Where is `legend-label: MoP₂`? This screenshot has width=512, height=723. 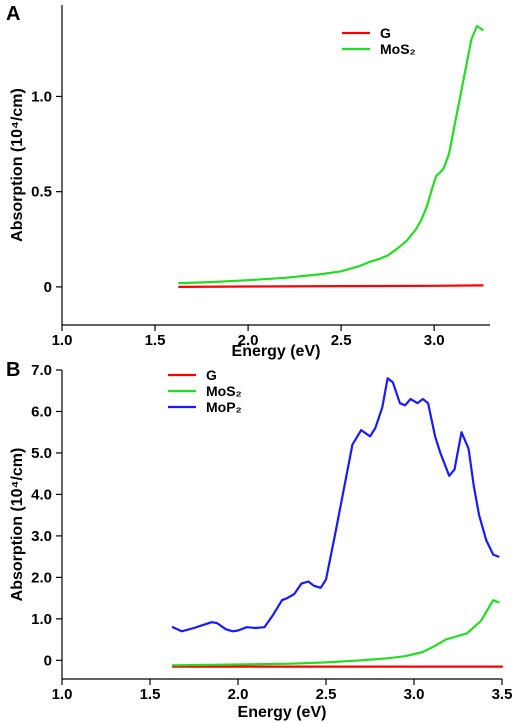
legend-label: MoP₂ is located at coordinates (224, 407).